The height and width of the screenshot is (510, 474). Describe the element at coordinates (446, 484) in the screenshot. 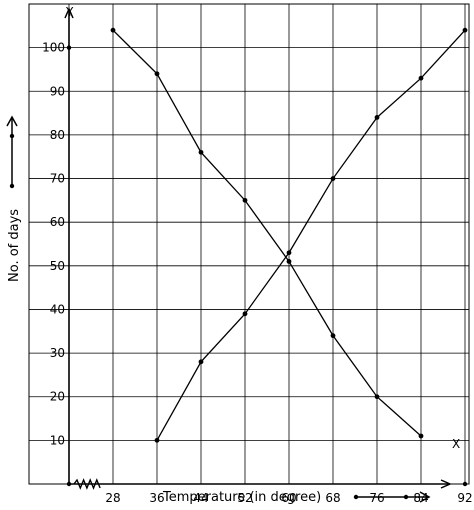

I see `x-axis-arrowhead` at that location.